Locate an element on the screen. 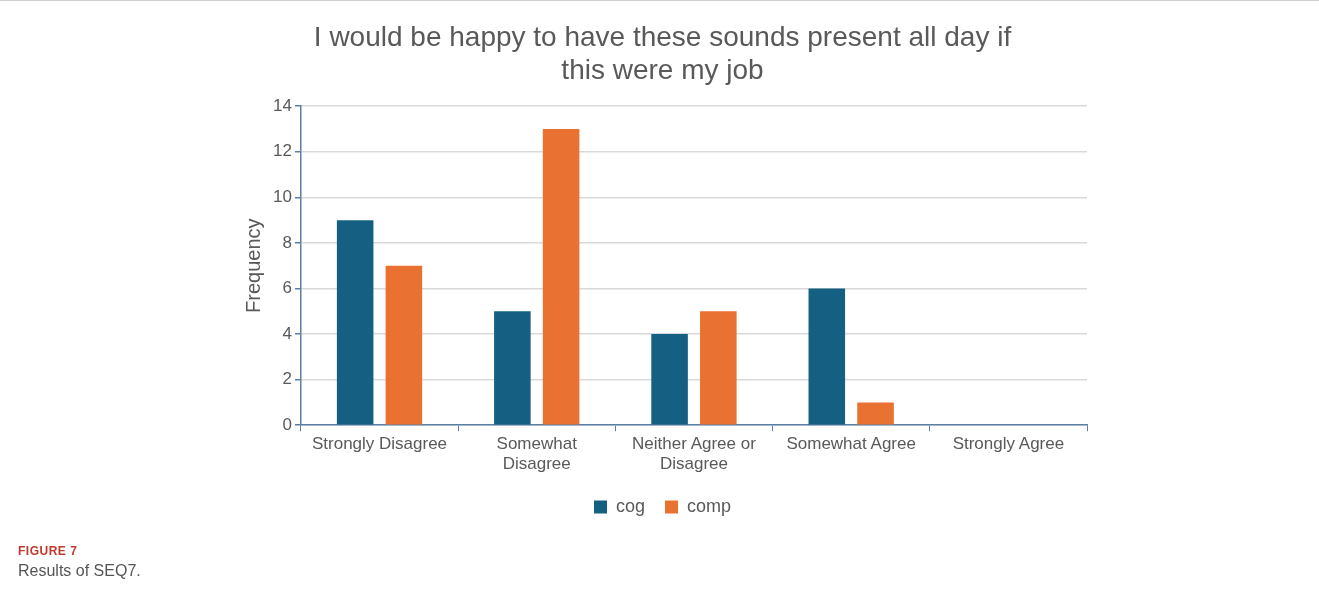 This screenshot has height=604, width=1319. x-tick-label: Neither Agree or Disagree is located at coordinates (694, 454).